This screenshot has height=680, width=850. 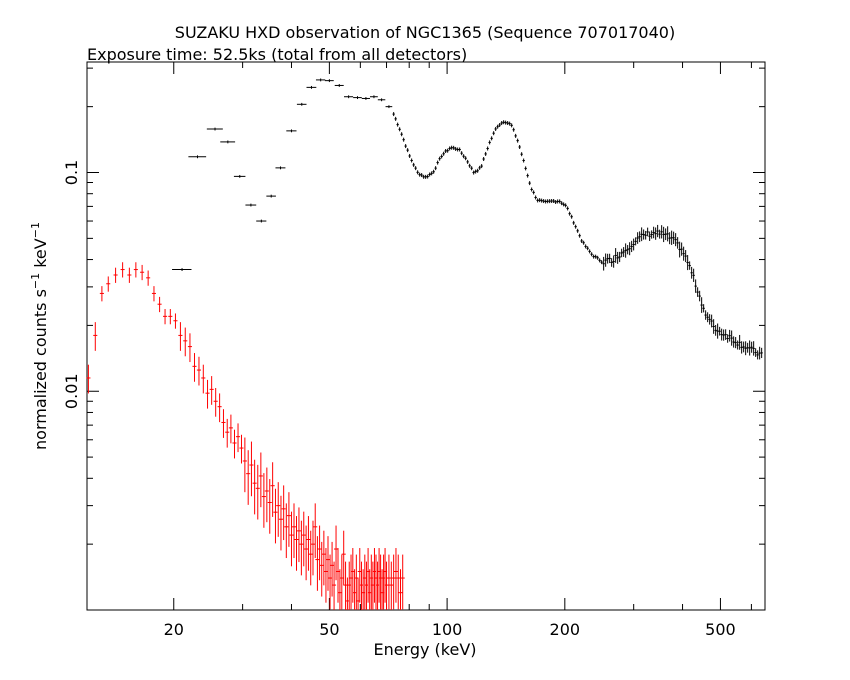 I want to click on x-tick-label: 200, so click(x=565, y=629).